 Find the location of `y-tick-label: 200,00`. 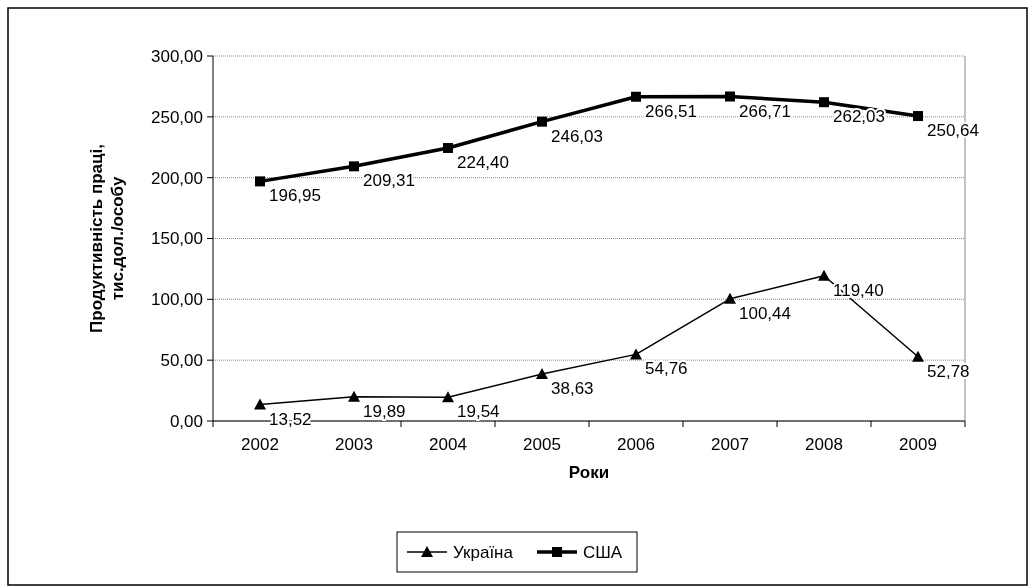

y-tick-label: 200,00 is located at coordinates (177, 178).